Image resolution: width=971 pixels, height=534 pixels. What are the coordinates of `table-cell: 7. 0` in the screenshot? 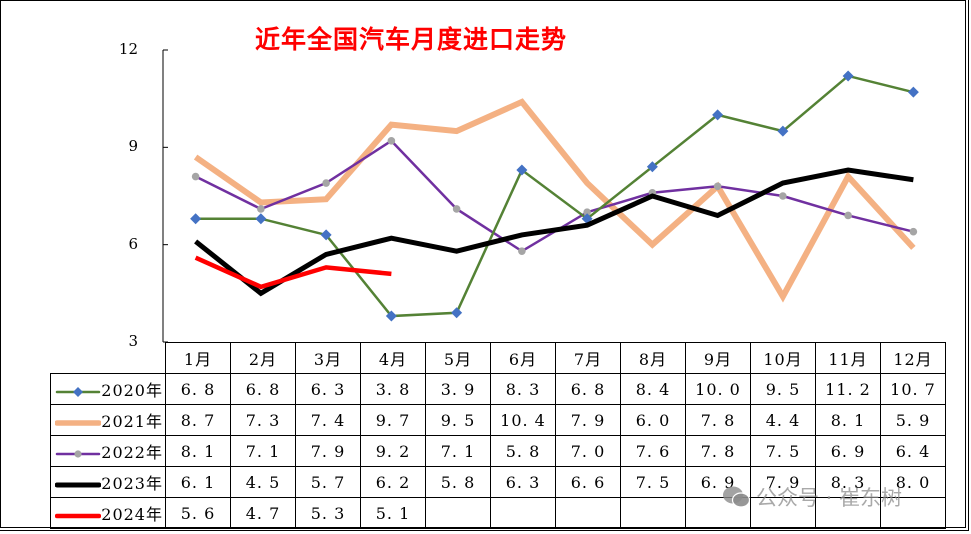 It's located at (588, 451).